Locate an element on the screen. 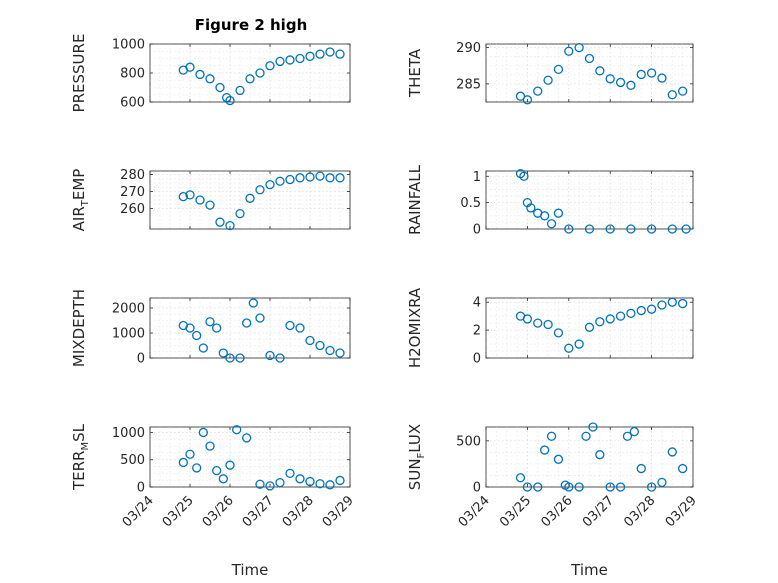  y-tick-label: 0.5 is located at coordinates (470, 203).